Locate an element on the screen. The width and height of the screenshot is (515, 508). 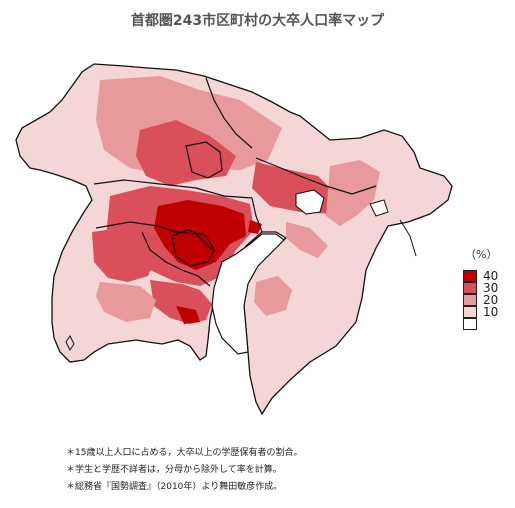
tokyo-bay is located at coordinates (248, 294).